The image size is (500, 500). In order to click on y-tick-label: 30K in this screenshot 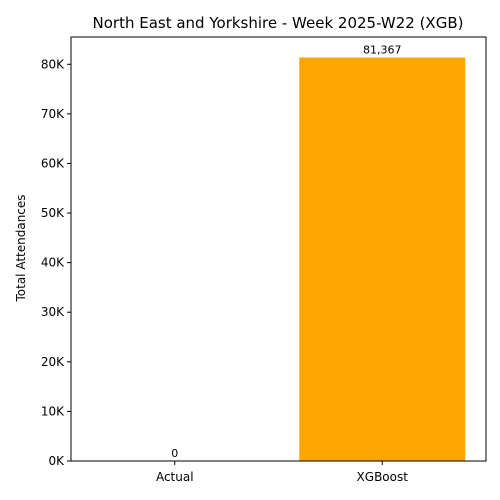, I will do `click(53, 312)`.